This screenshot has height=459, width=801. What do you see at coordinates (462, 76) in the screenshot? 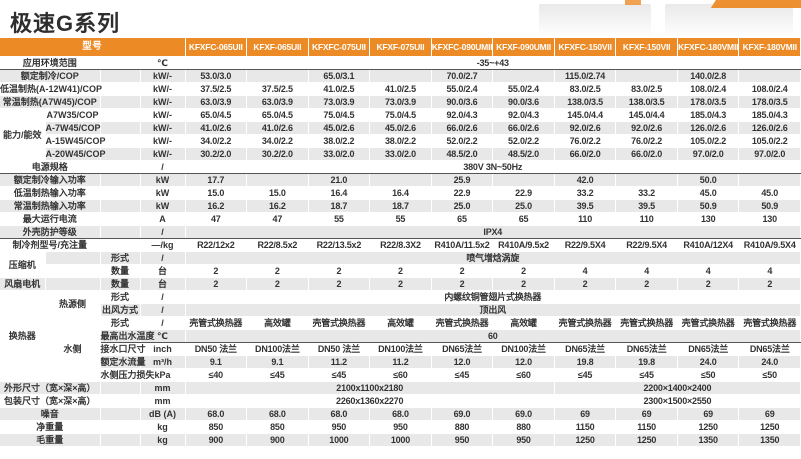
I see `spec-value: 70.0/2.7` at bounding box center [462, 76].